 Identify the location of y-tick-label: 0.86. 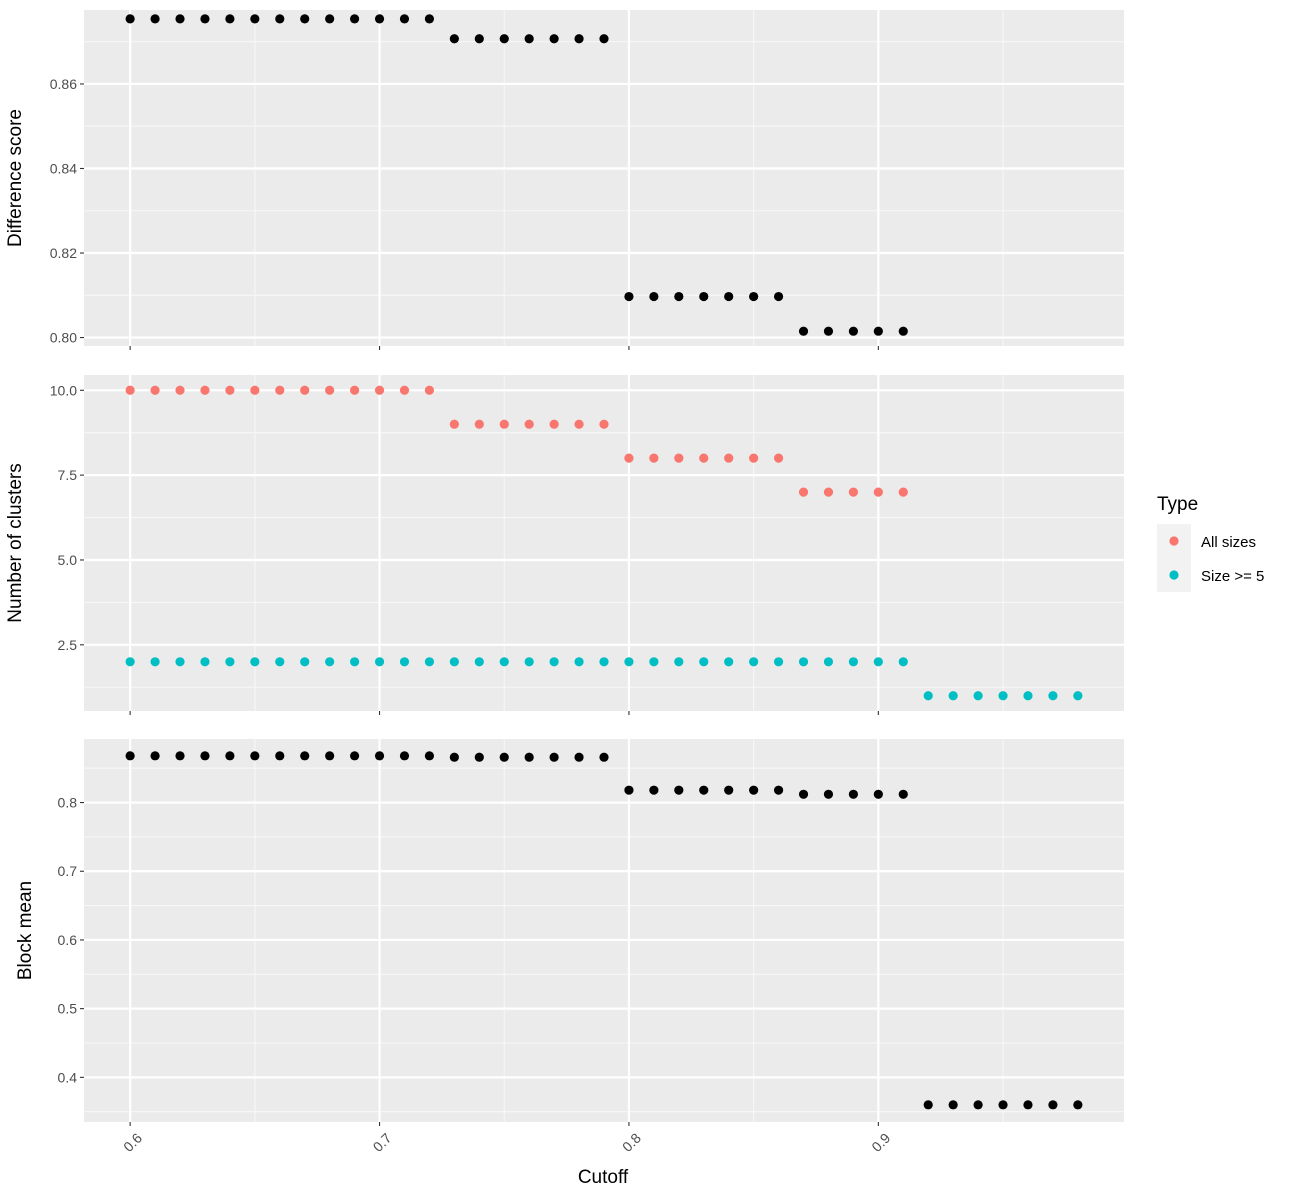
(63, 84).